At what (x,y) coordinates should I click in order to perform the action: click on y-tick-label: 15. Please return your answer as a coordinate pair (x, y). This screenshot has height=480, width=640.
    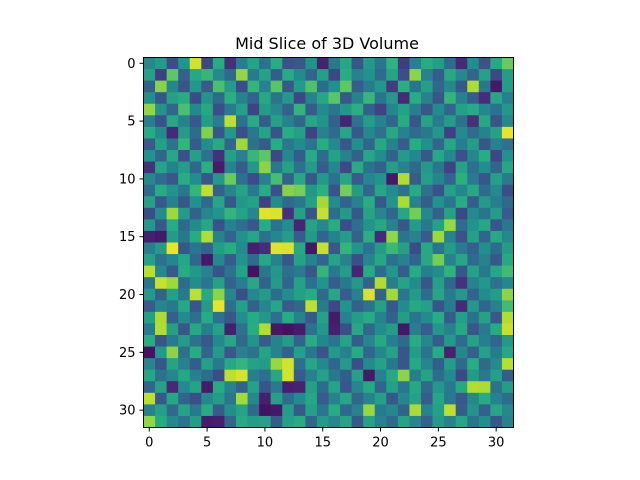
    Looking at the image, I should click on (127, 237).